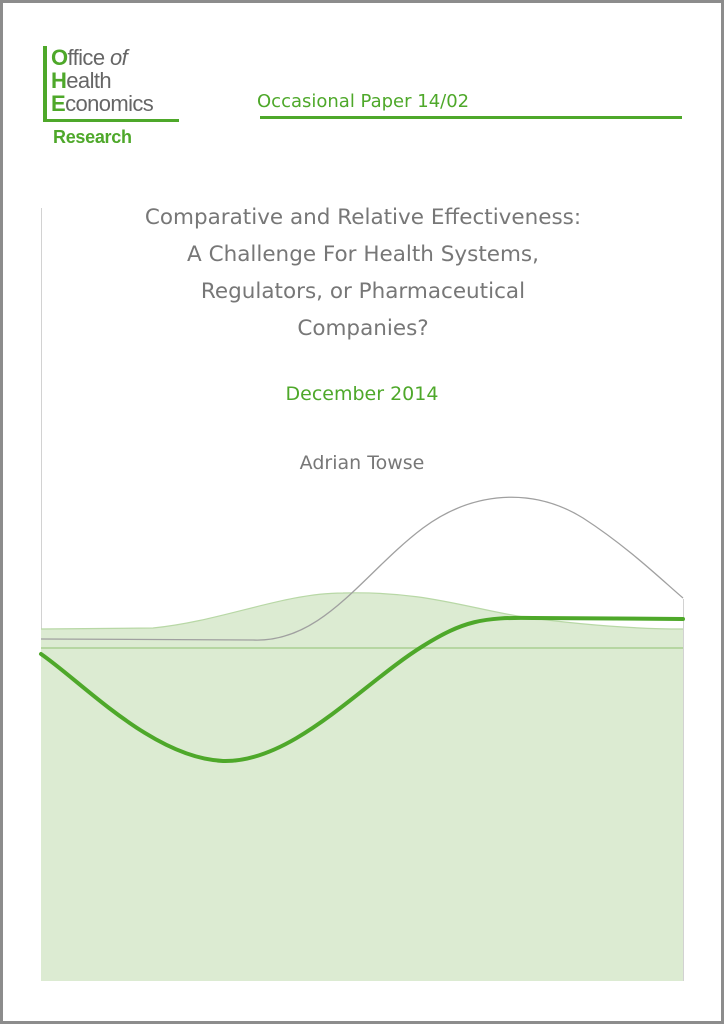  I want to click on publication-date: December 2014, so click(362, 394).